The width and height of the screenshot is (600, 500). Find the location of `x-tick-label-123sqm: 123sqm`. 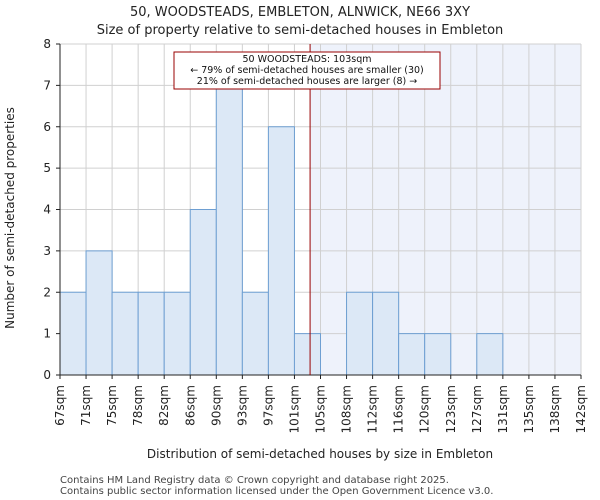

x-tick-label-123sqm: 123sqm is located at coordinates (451, 409).